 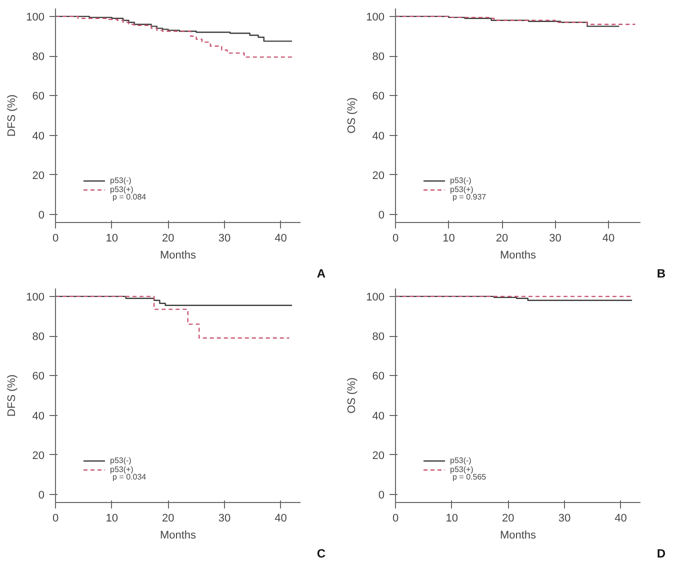 I want to click on text: A, so click(x=321, y=273).